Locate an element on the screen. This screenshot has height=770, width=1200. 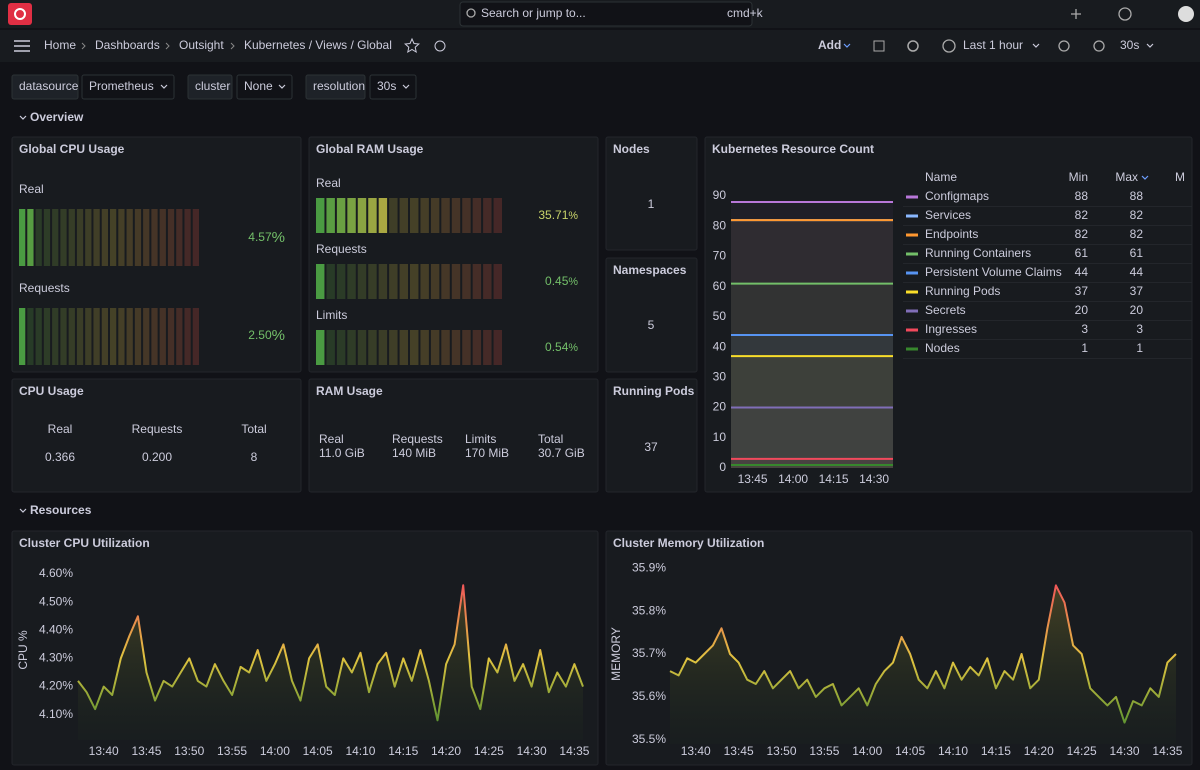
variable-value: 30s is located at coordinates (386, 86).